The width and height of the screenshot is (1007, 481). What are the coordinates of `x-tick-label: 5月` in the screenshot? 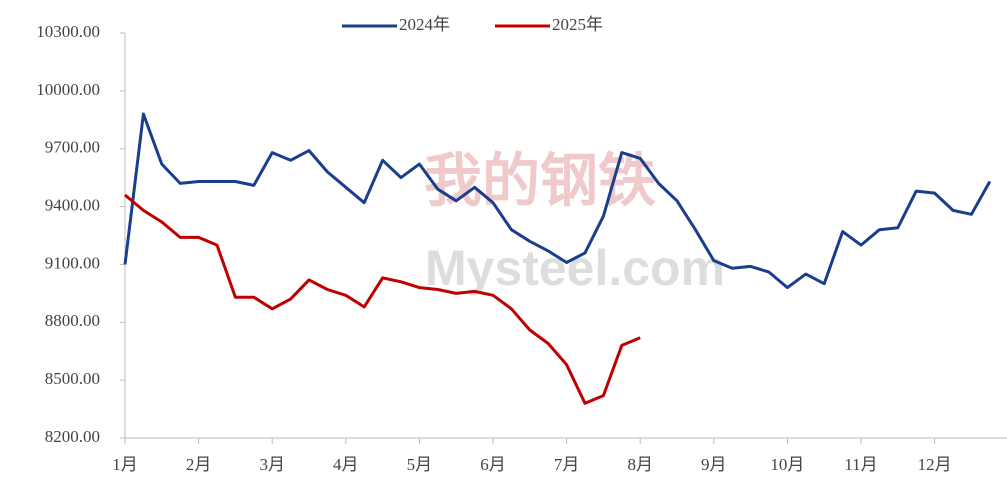 It's located at (420, 464).